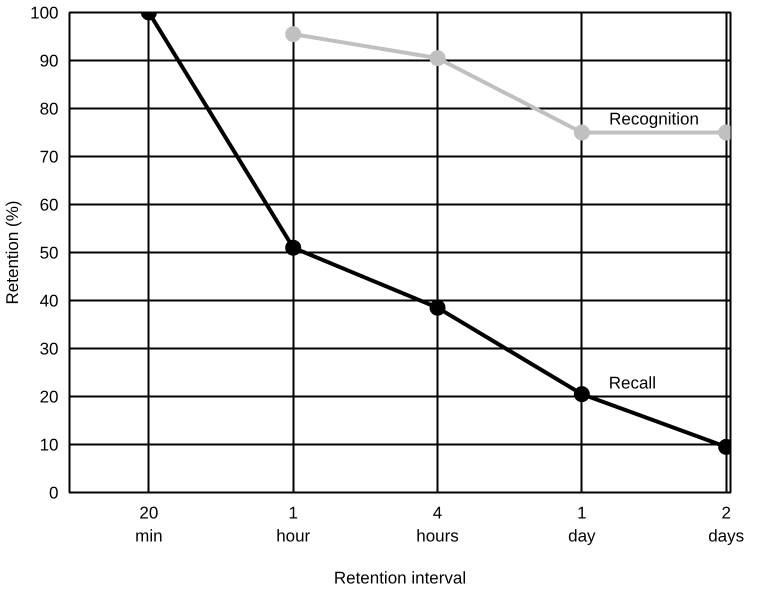 This screenshot has width=763, height=595. What do you see at coordinates (49, 205) in the screenshot?
I see `y-tick-label: 60` at bounding box center [49, 205].